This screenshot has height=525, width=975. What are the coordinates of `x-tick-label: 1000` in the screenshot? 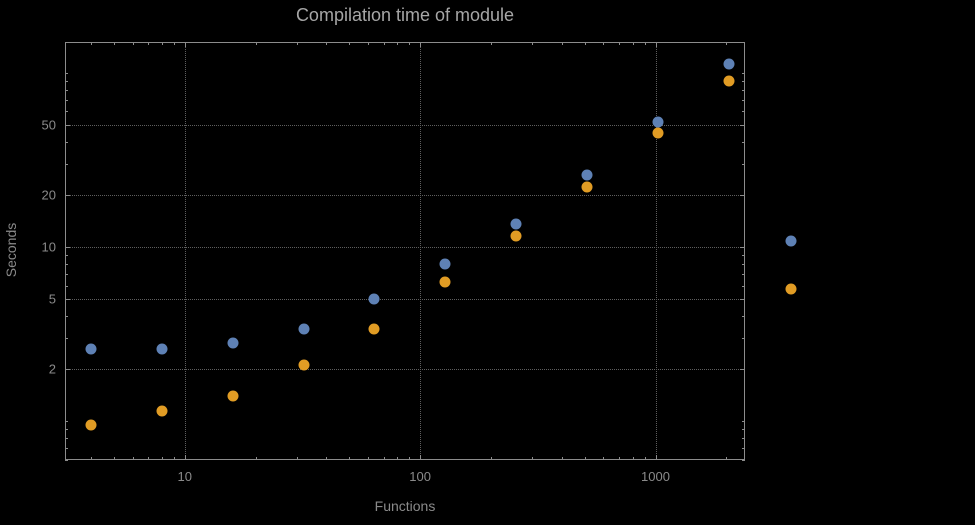 It's located at (655, 476).